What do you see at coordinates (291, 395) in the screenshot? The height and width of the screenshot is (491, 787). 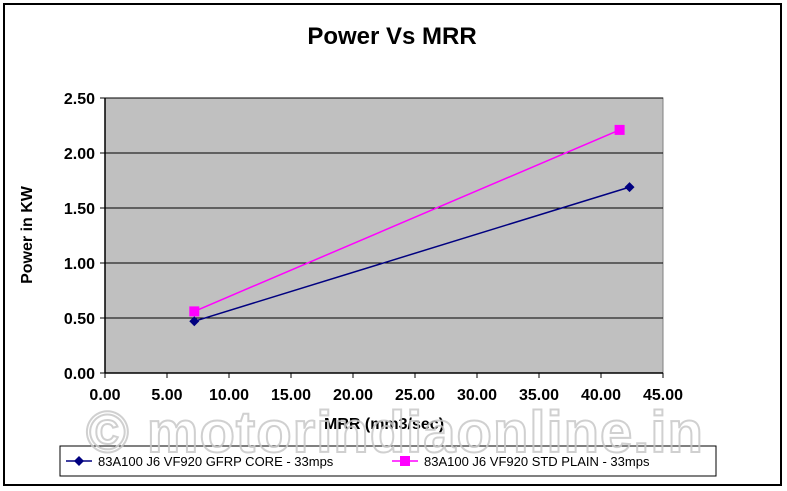 I see `x-tick-label: 15.00` at bounding box center [291, 395].